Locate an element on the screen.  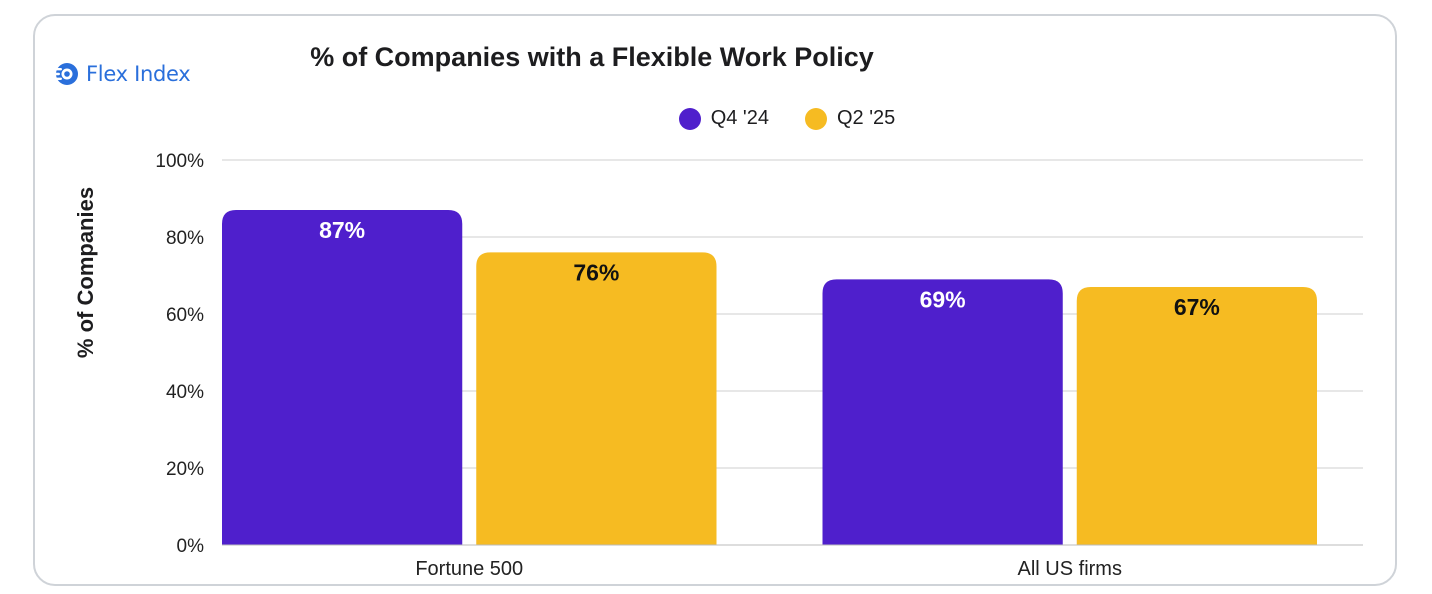
brand-logo: Flex Index is located at coordinates (121, 74).